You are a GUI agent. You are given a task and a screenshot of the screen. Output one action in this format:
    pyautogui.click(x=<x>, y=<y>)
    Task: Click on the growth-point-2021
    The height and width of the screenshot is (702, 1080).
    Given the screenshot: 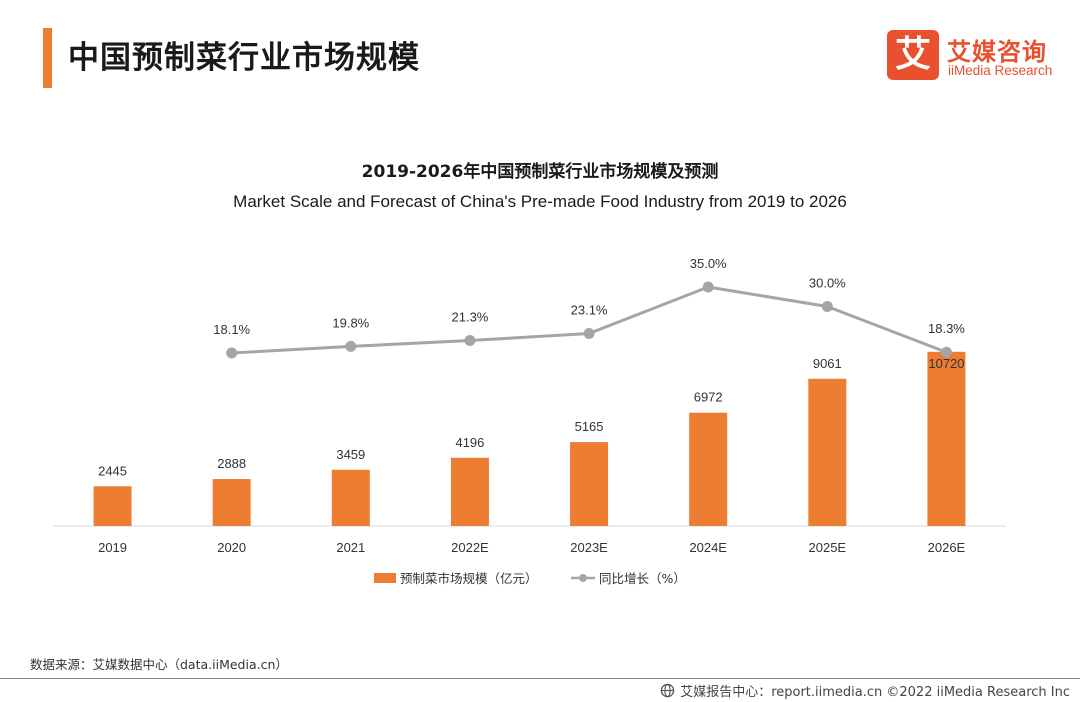 What is the action you would take?
    pyautogui.click(x=351, y=346)
    